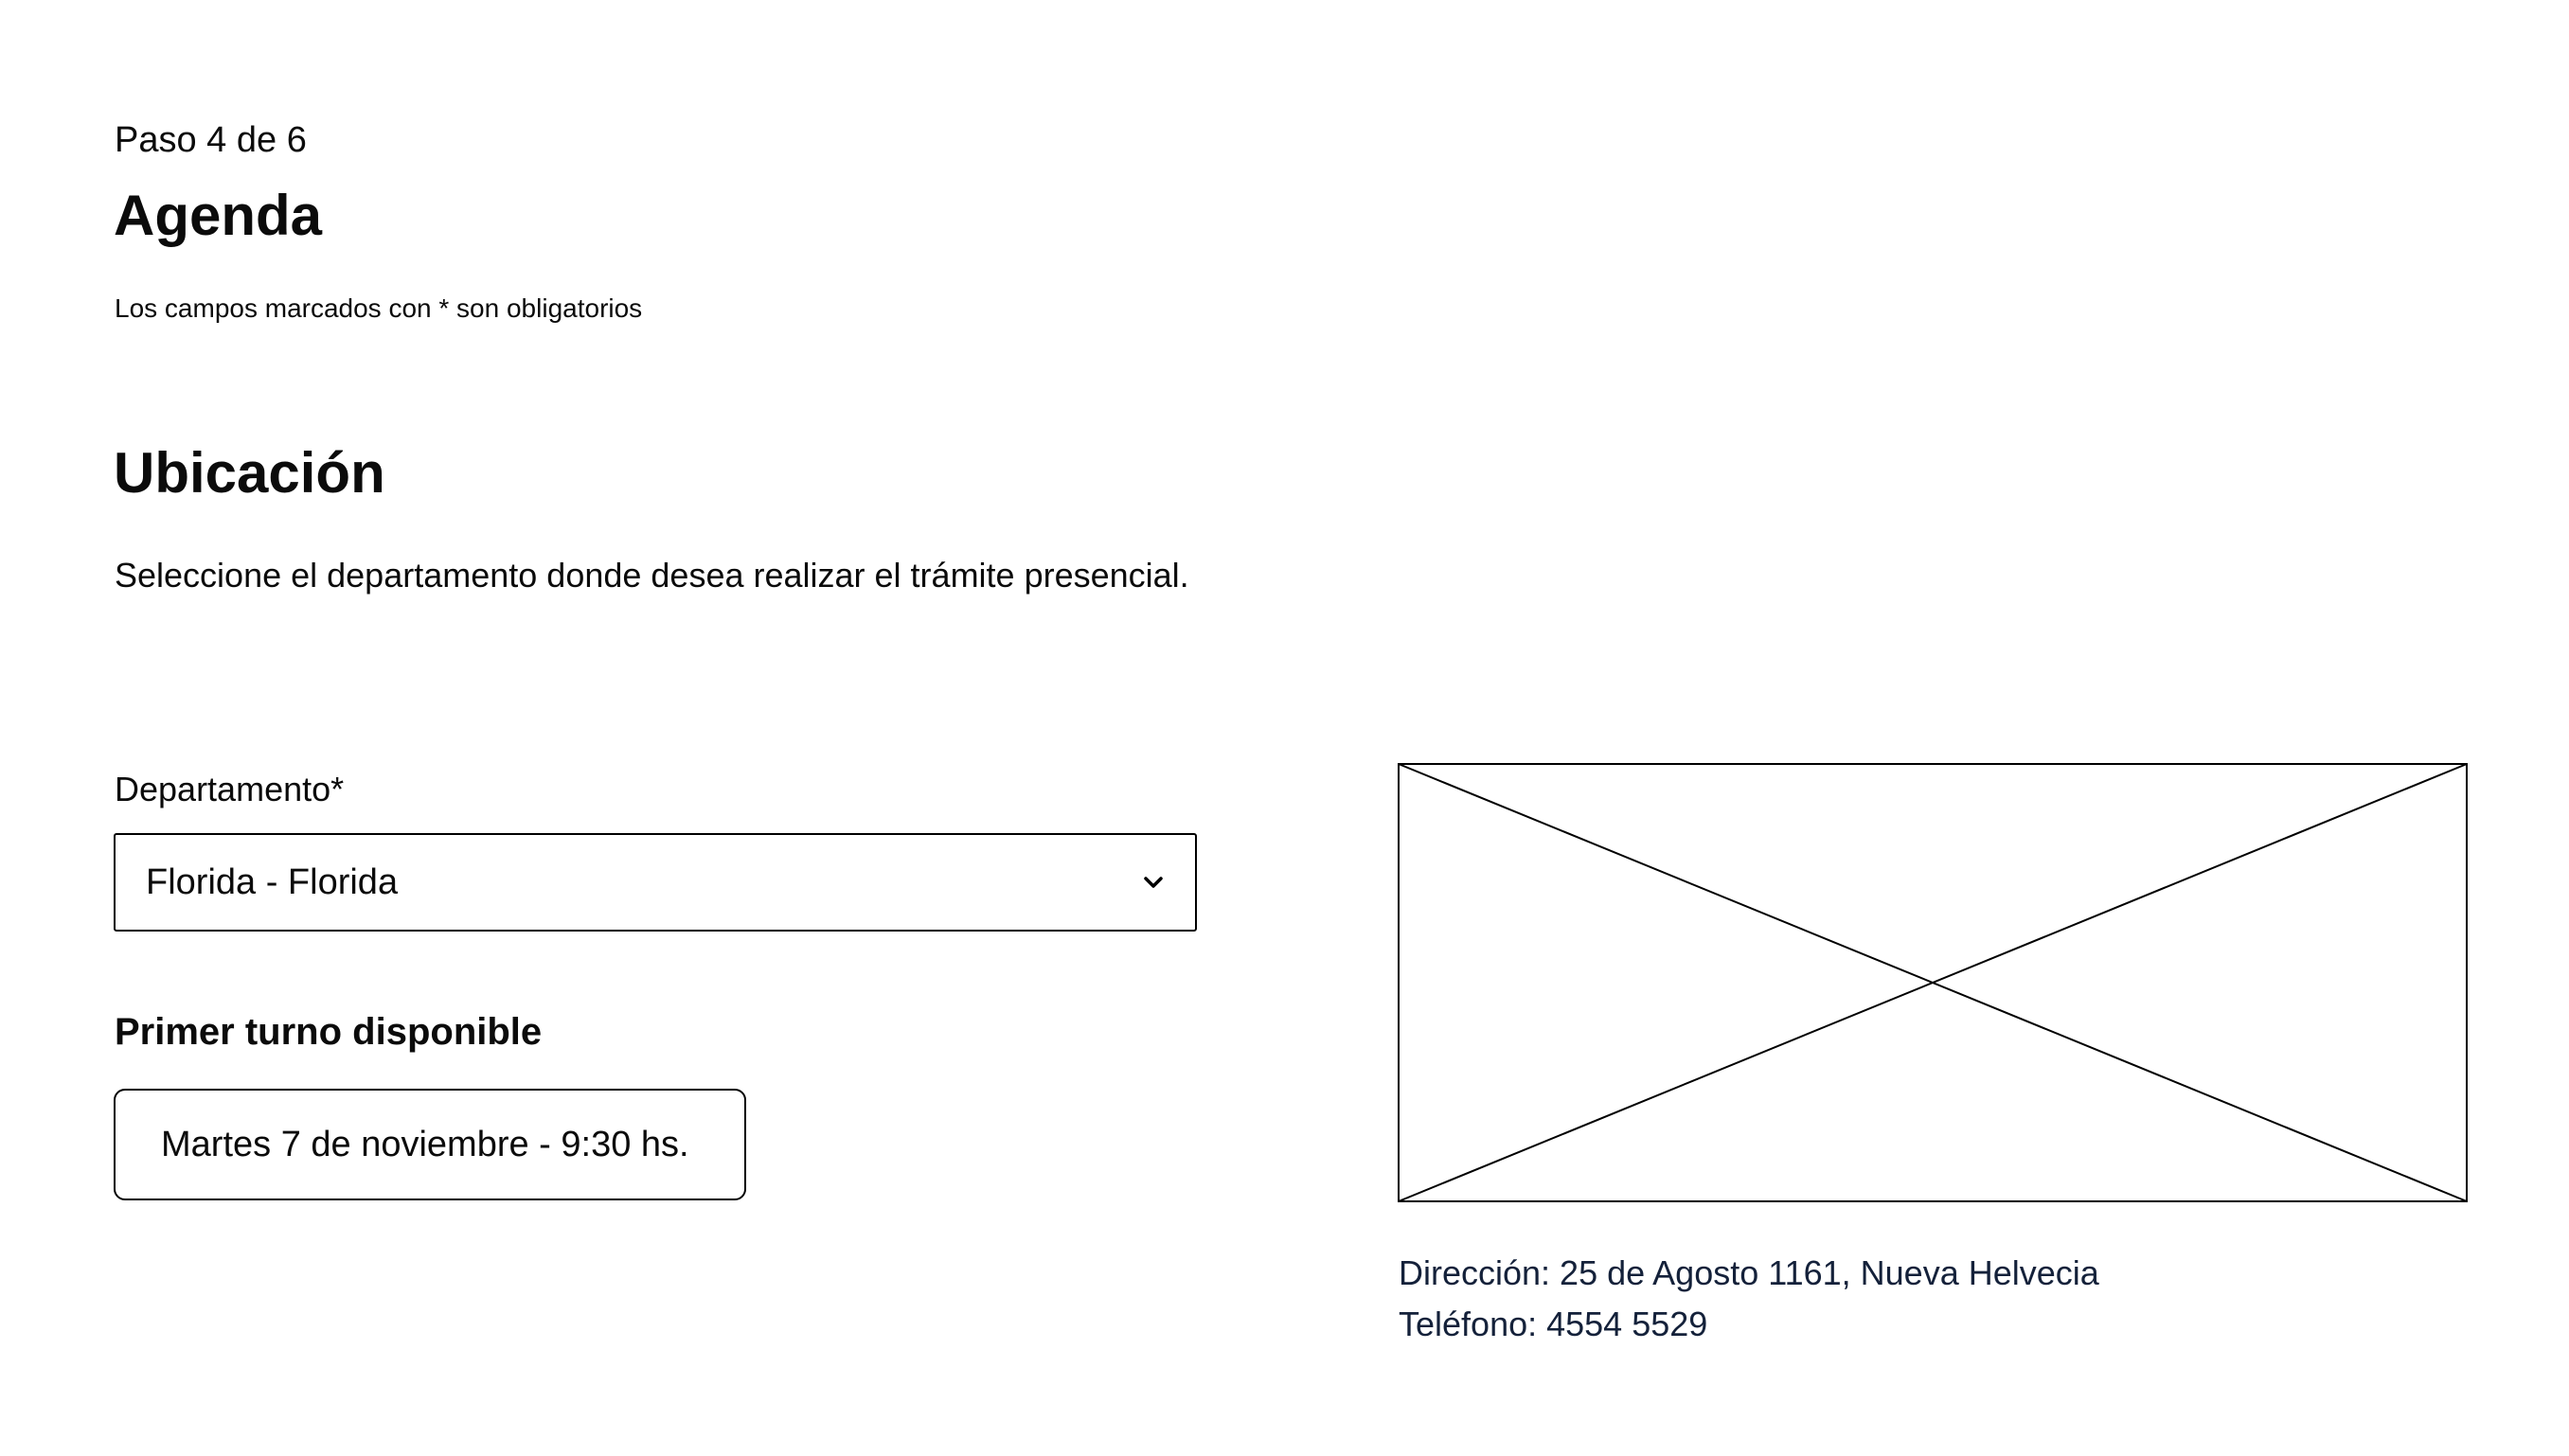 The height and width of the screenshot is (1456, 2569). I want to click on department-label: Departamento*, so click(230, 789).